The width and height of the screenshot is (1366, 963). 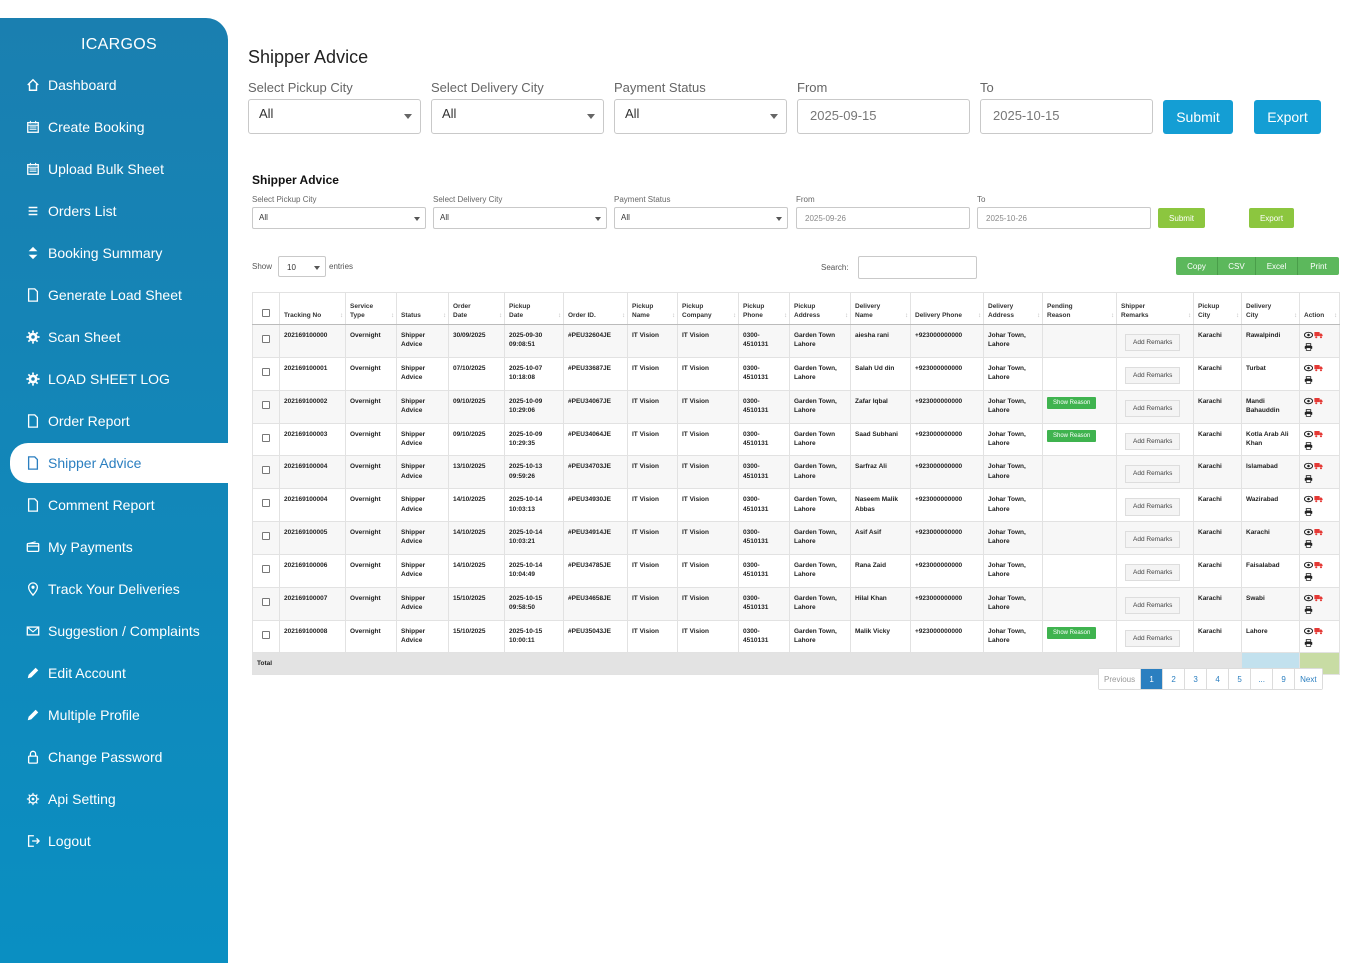 What do you see at coordinates (1277, 266) in the screenshot?
I see `excel-button: Excel` at bounding box center [1277, 266].